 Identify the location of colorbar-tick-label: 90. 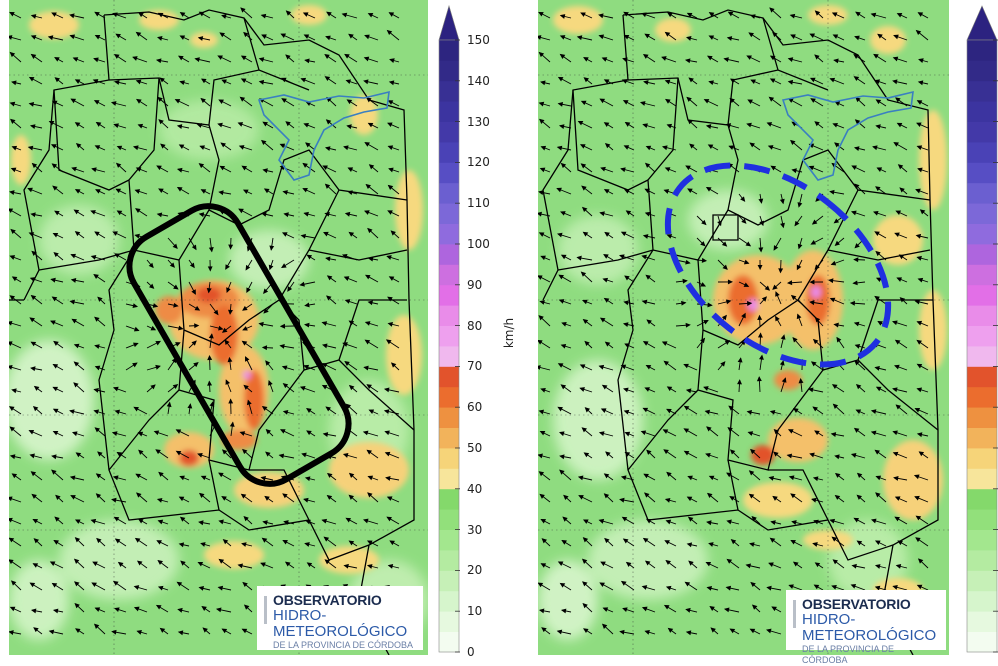
(474, 285).